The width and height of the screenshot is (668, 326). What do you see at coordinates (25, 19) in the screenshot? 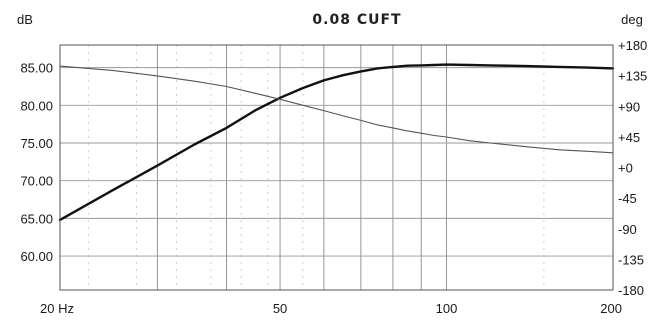
I see `y-left-unit: dB` at bounding box center [25, 19].